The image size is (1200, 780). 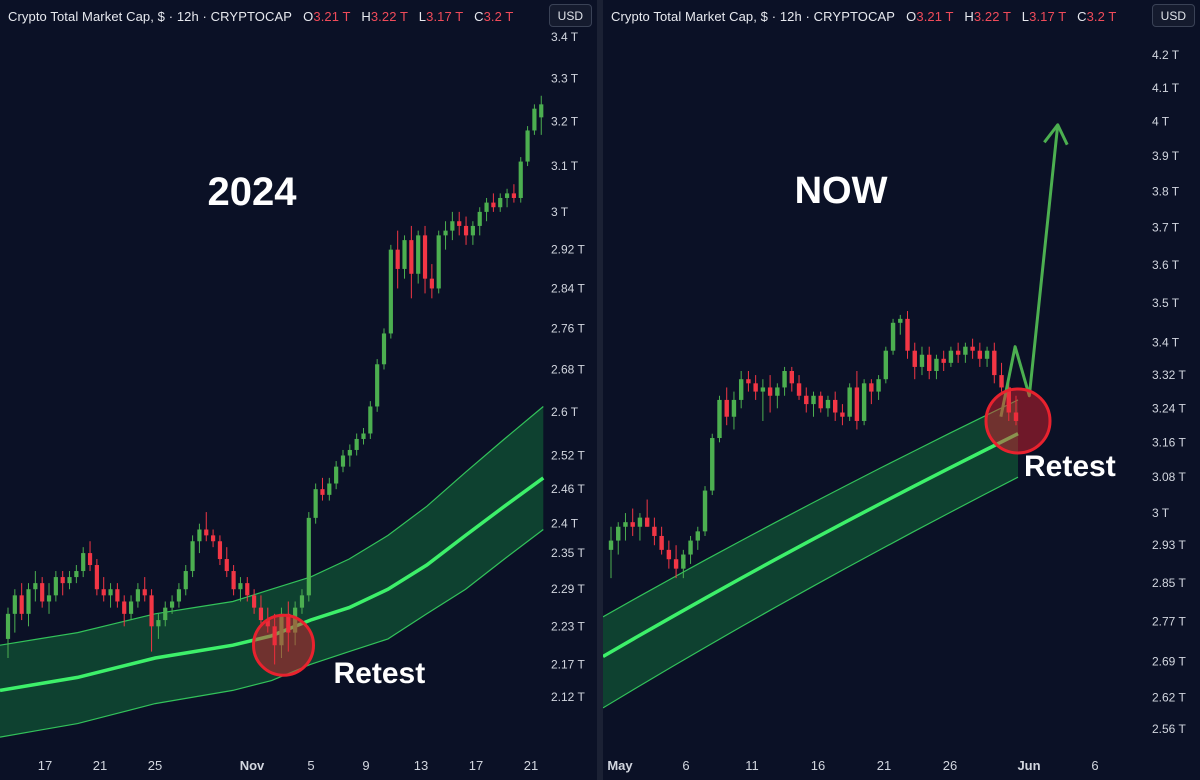 I want to click on x-tick-label: 16, so click(x=818, y=765).